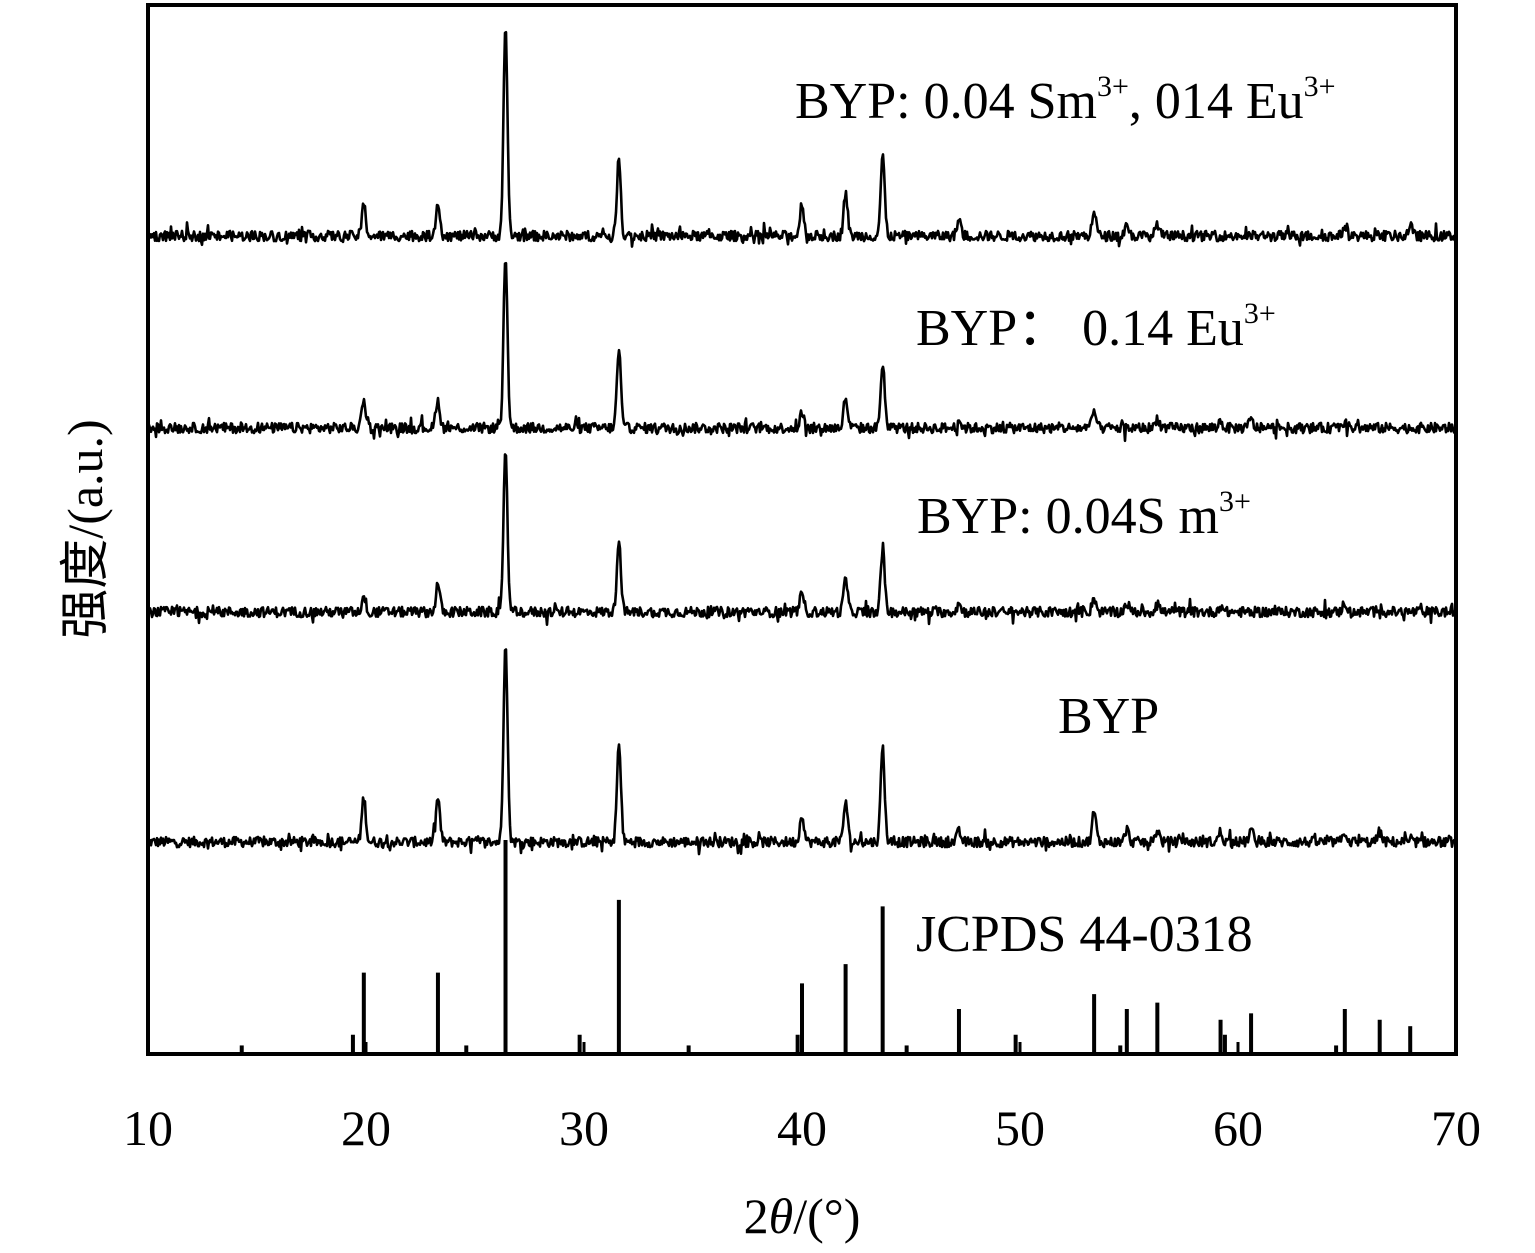 The height and width of the screenshot is (1253, 1535). What do you see at coordinates (148, 1128) in the screenshot?
I see `x-tick-label: 10` at bounding box center [148, 1128].